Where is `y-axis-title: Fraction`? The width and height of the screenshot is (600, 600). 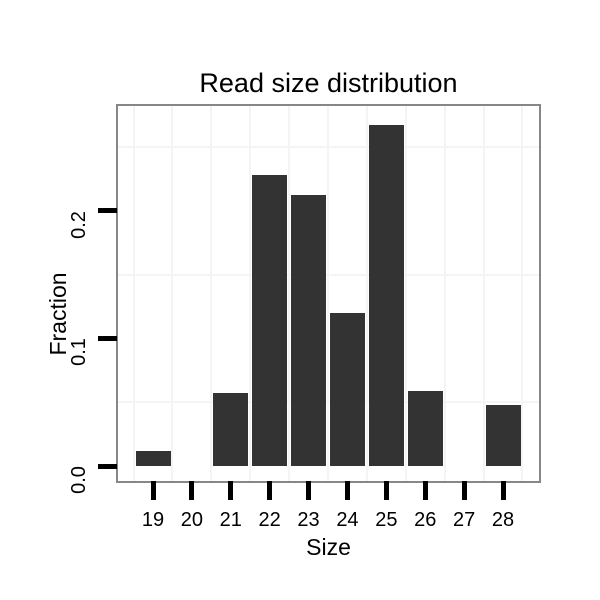 y-axis-title: Fraction is located at coordinates (58, 314).